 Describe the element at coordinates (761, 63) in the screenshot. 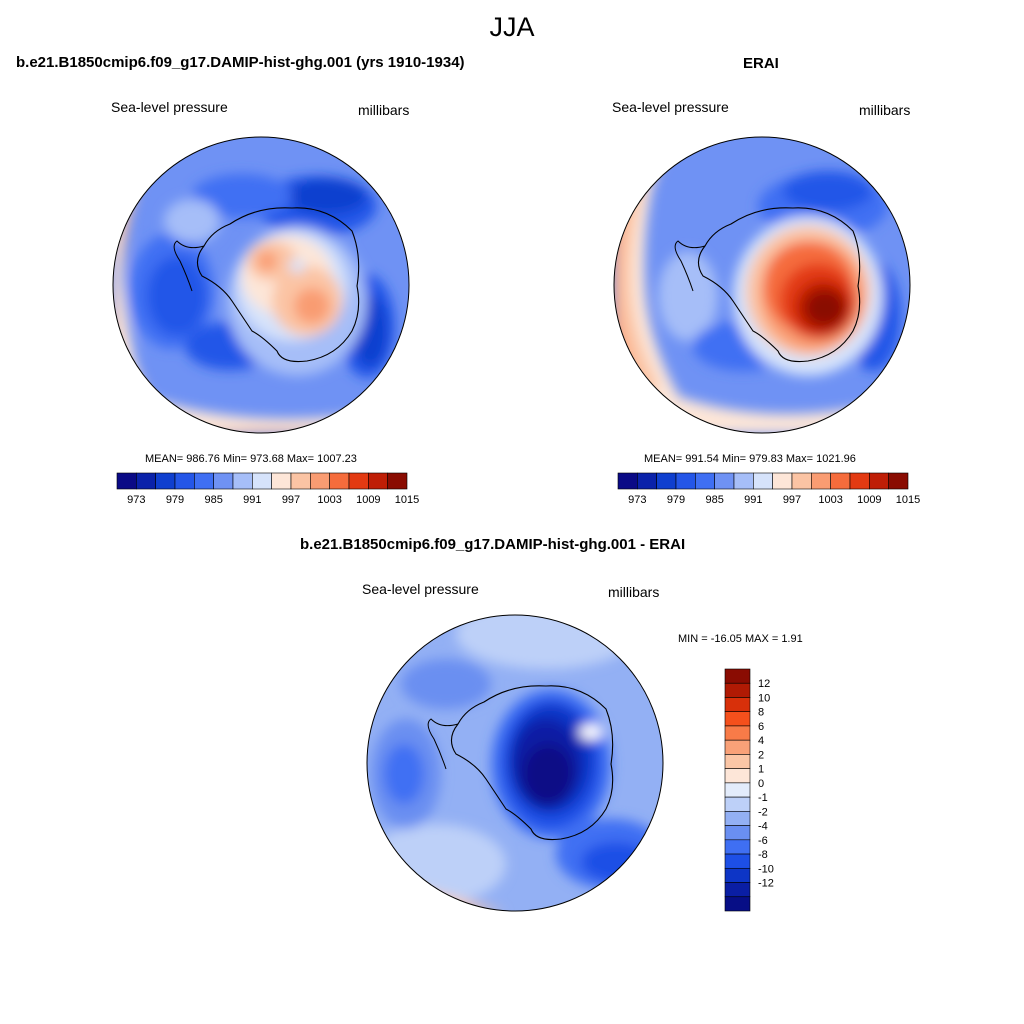

I see `panel2-title: ERAI` at that location.